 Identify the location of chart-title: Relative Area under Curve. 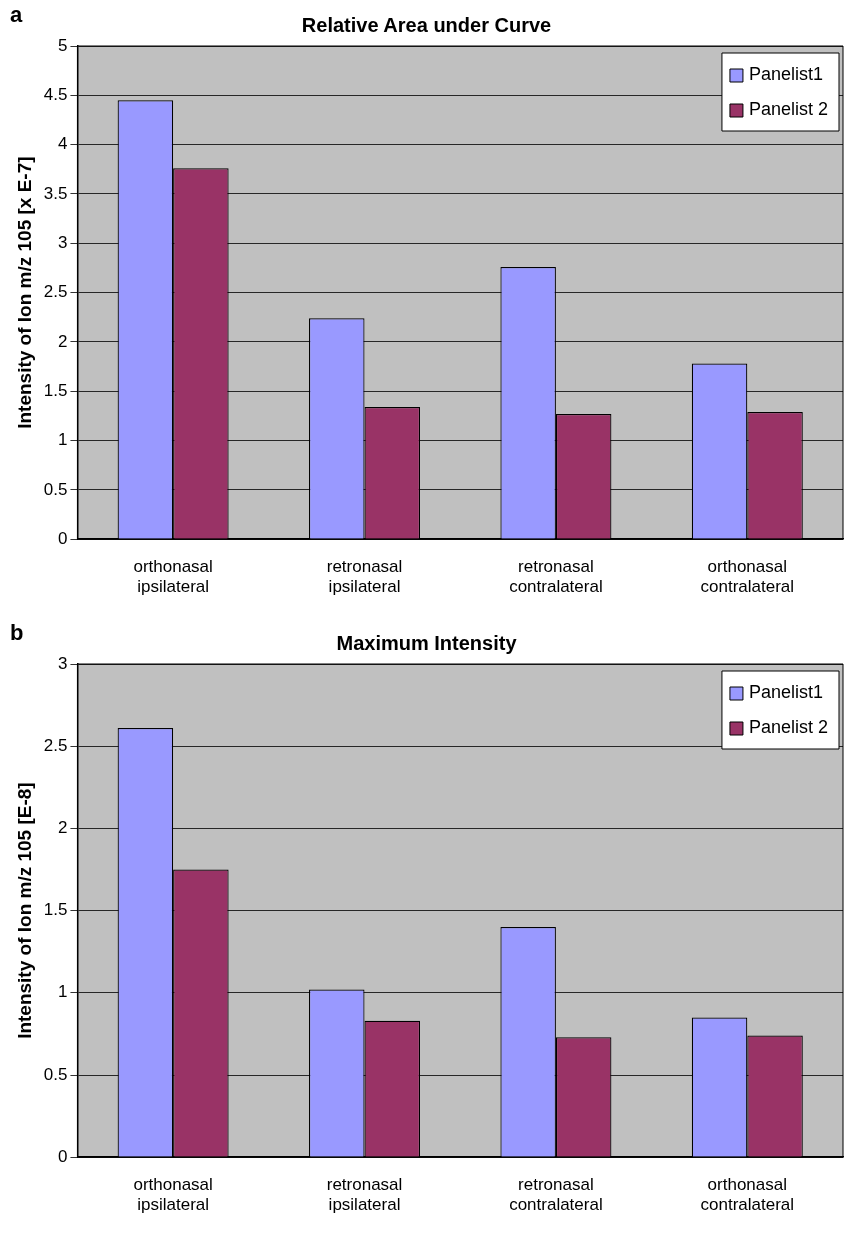
(426, 24).